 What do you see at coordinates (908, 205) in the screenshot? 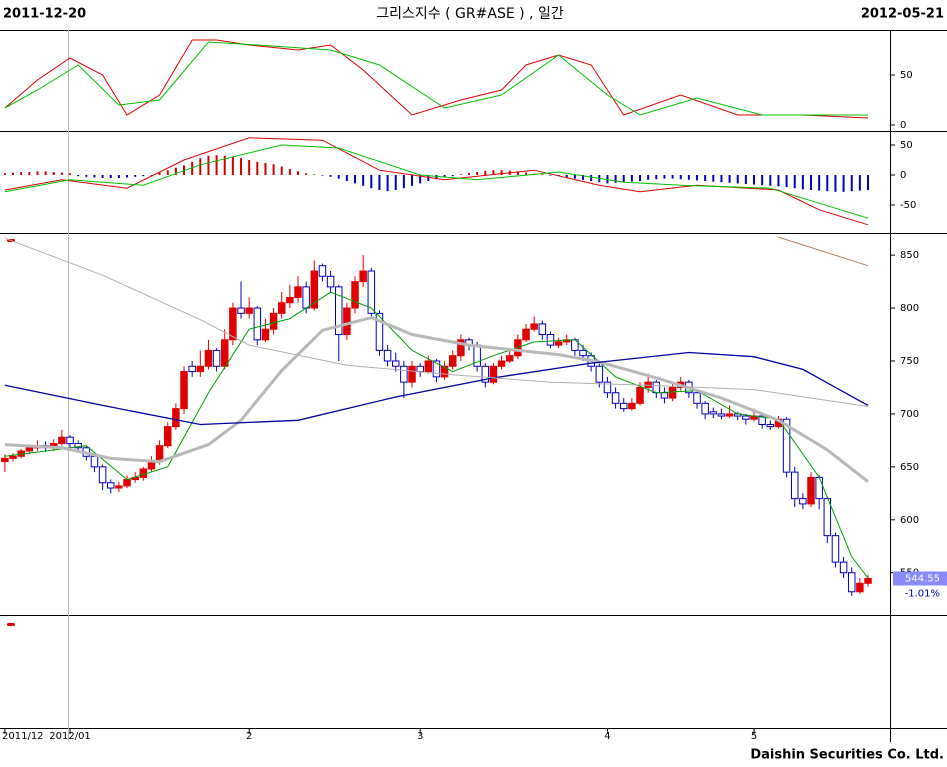
I see `y-tick-label: -50` at bounding box center [908, 205].